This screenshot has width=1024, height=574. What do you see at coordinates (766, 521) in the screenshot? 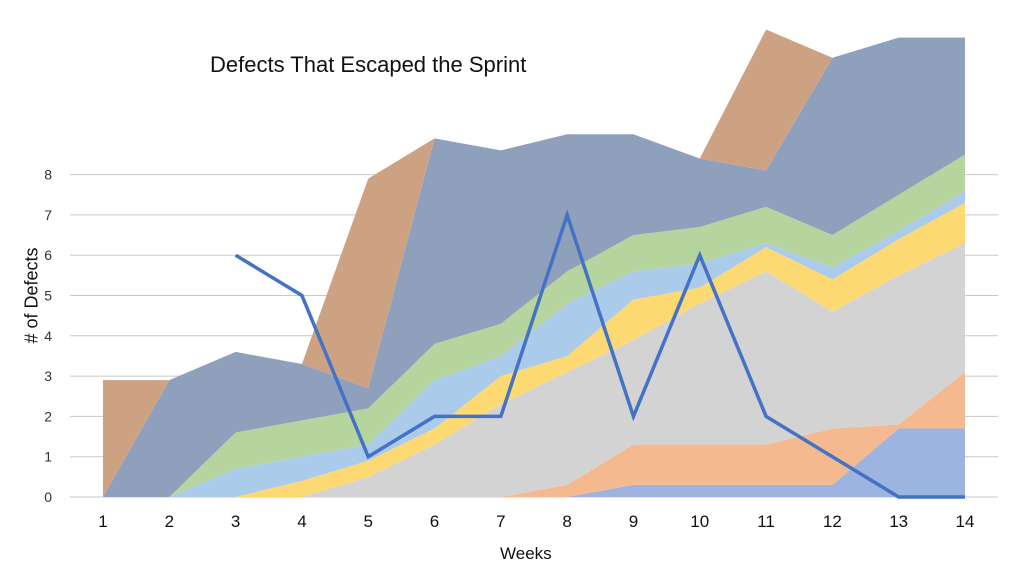
I see `x-tick-label: 11` at bounding box center [766, 521].